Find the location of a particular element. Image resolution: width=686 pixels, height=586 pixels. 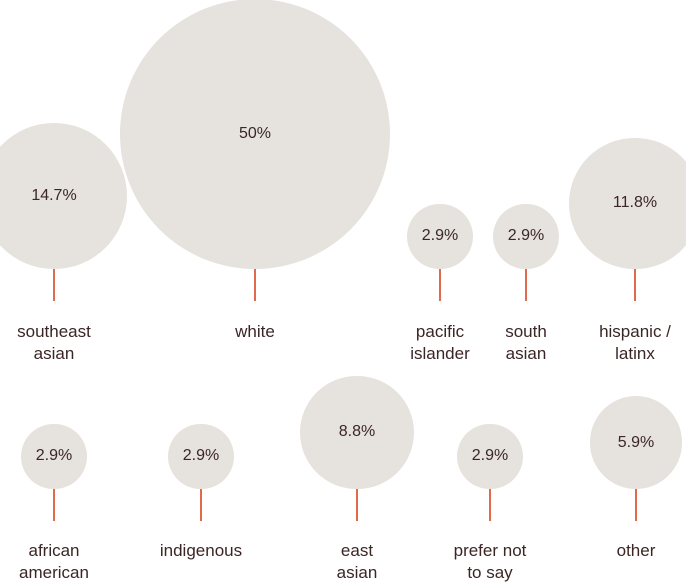

bubble: 8.8% is located at coordinates (357, 432).